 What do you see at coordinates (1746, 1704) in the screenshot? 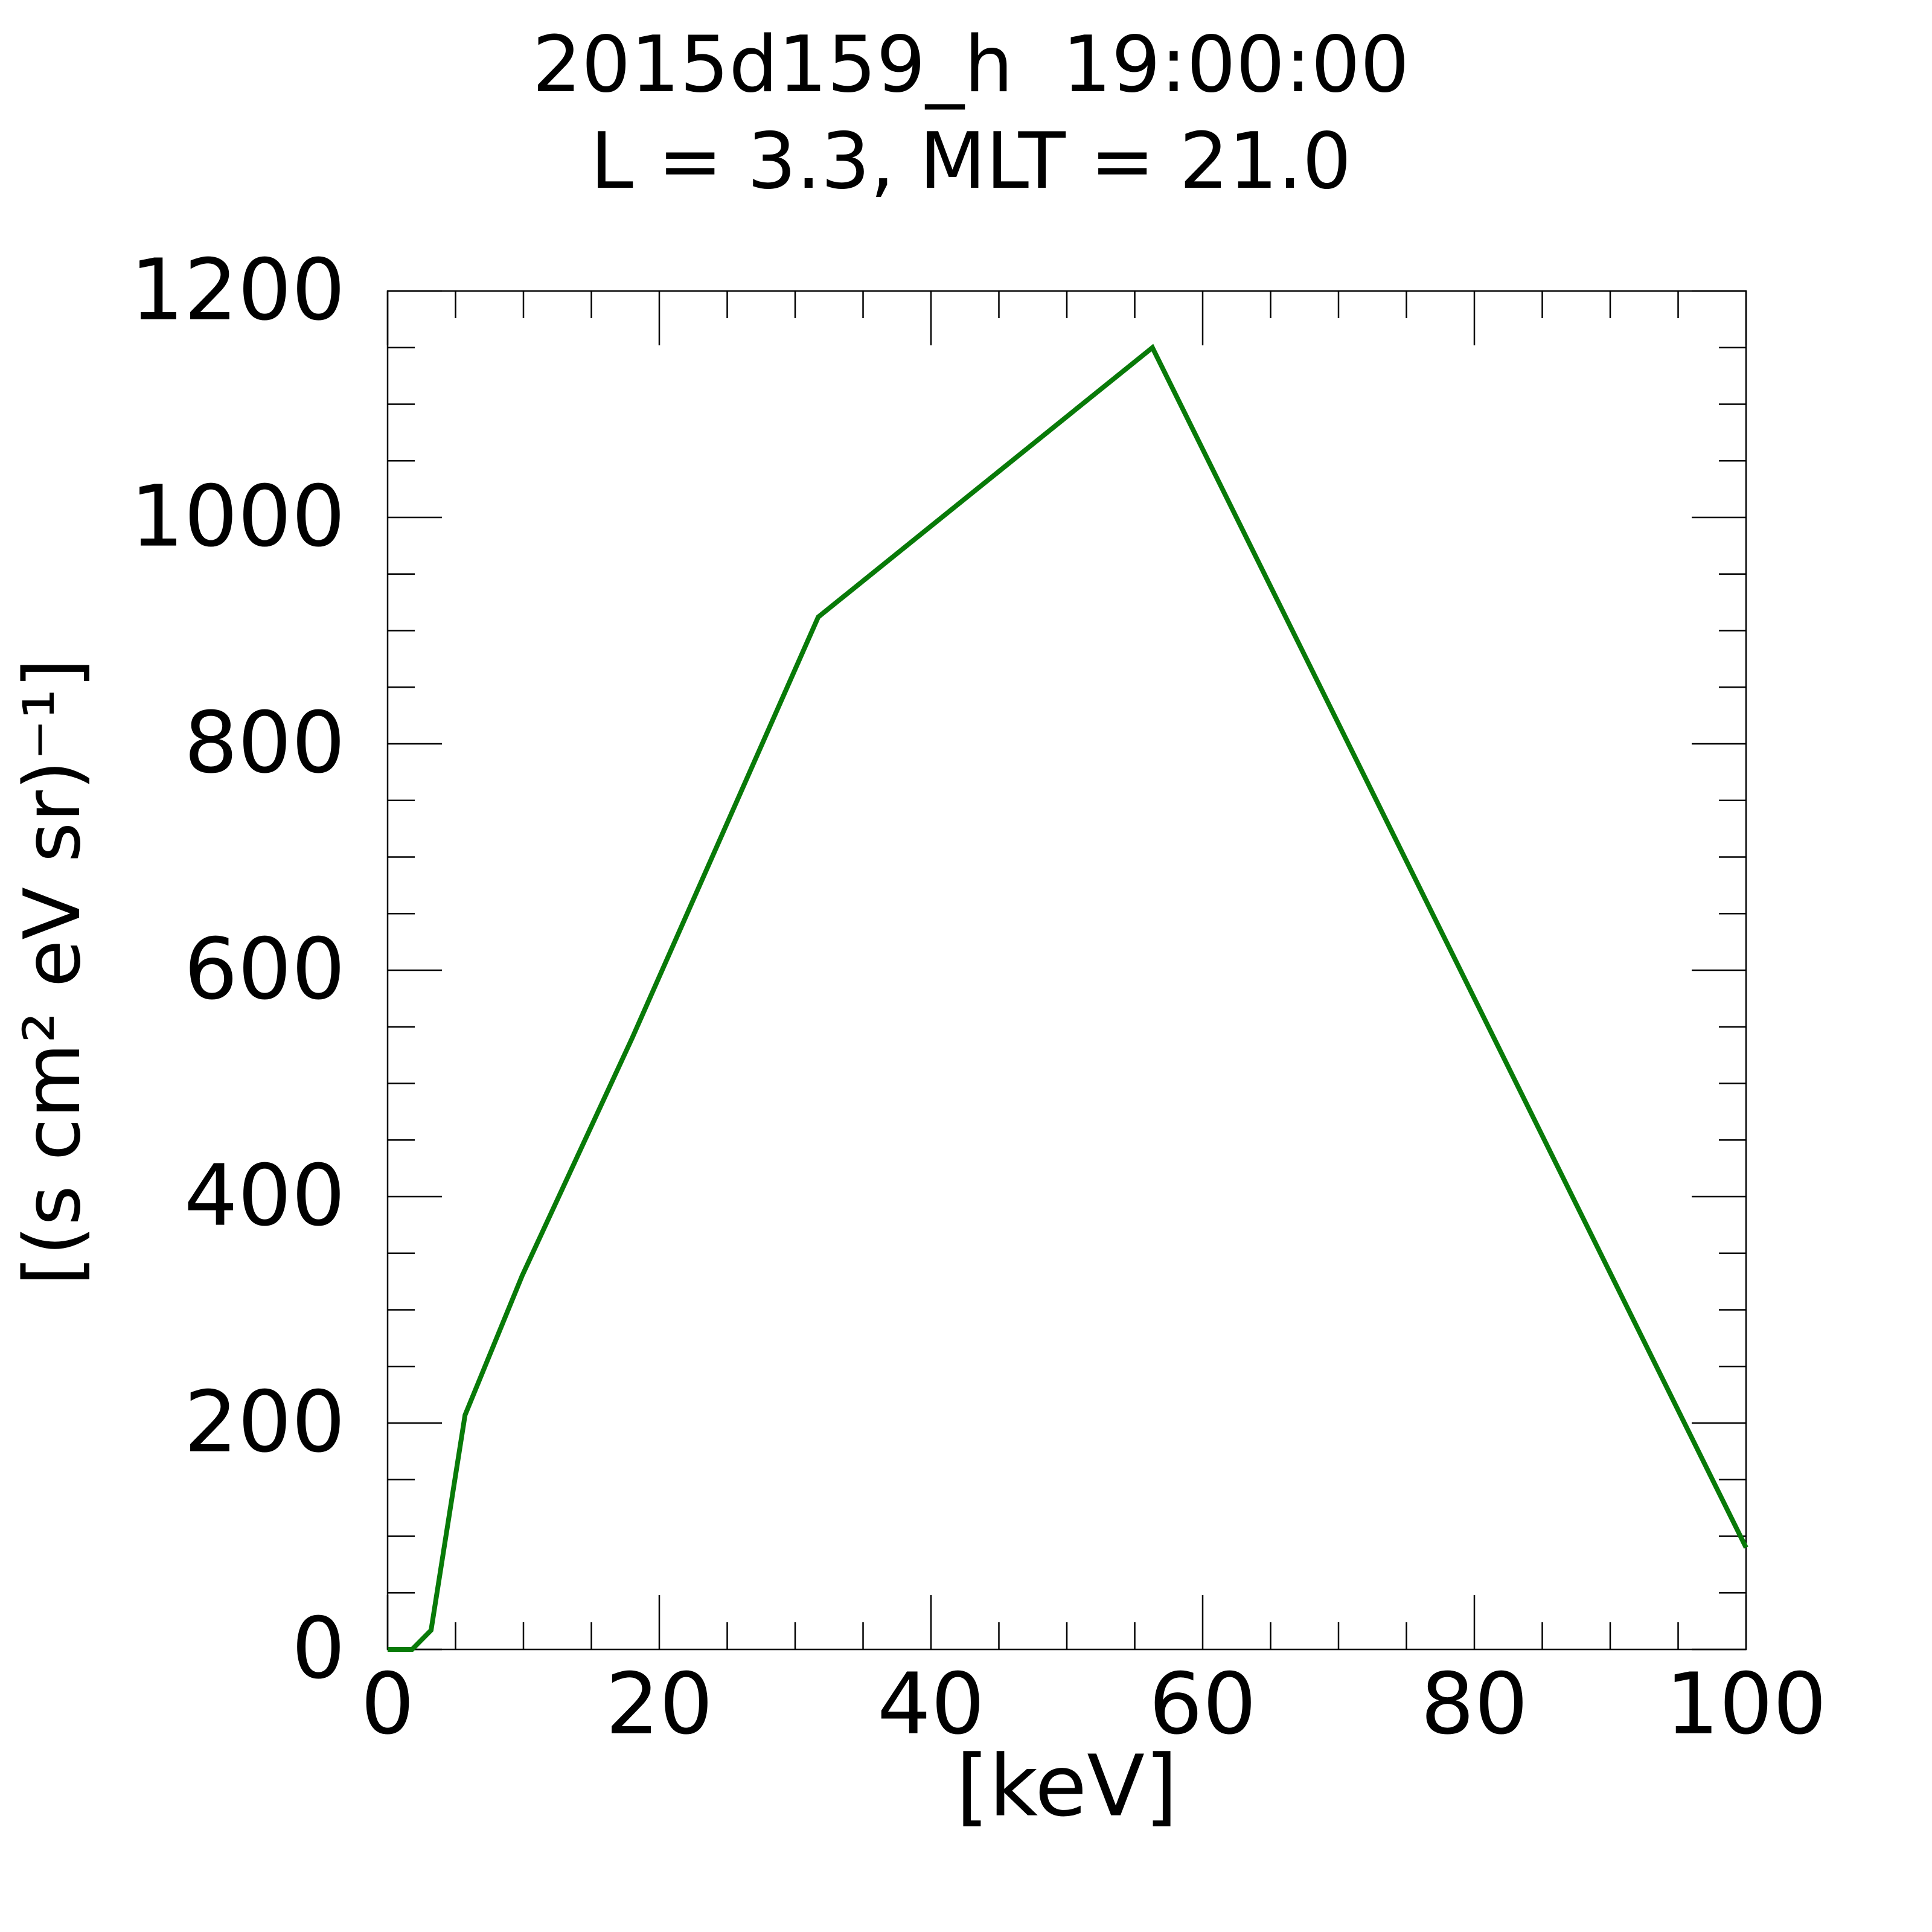
I see `x-tick-label: 100` at bounding box center [1746, 1704].